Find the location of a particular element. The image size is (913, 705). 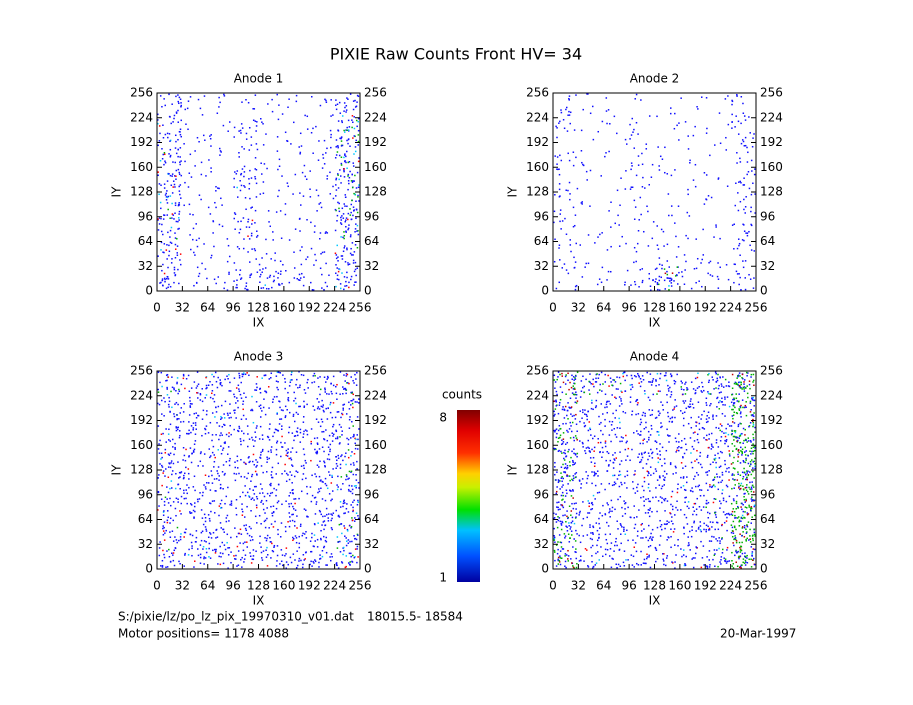

x-tick-label: 128 is located at coordinates (258, 586).